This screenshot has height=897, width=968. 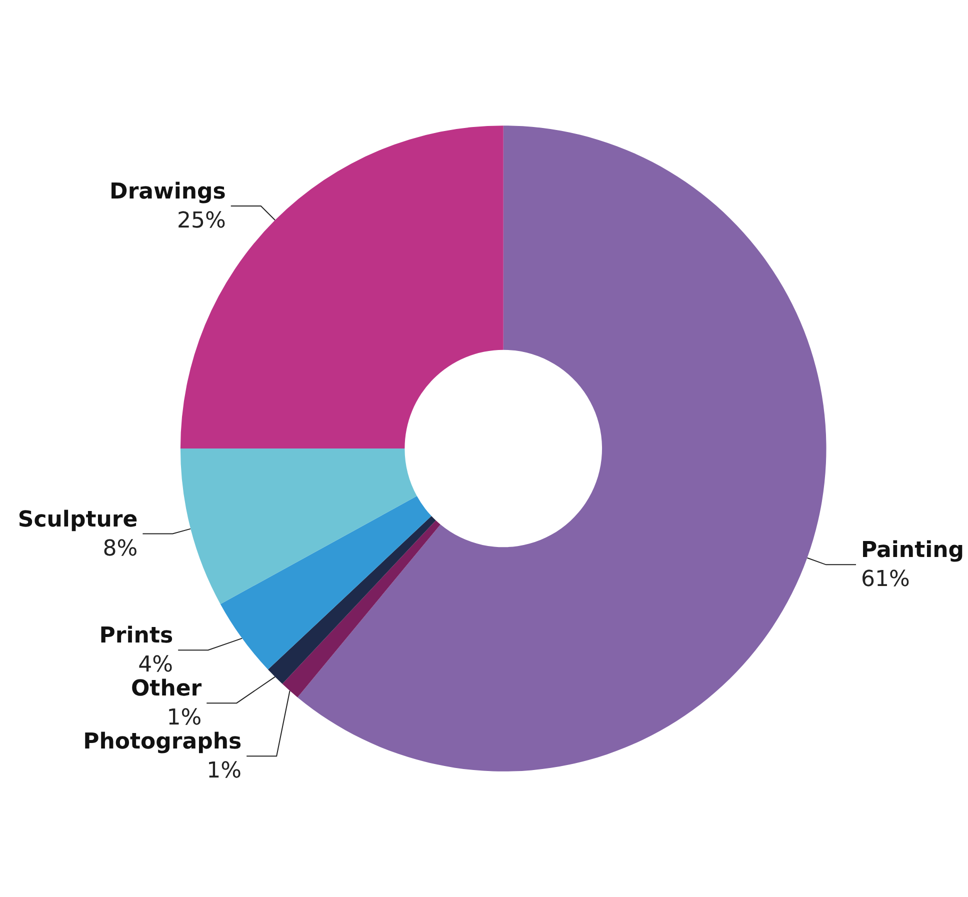 I want to click on data-label: 61%, so click(x=885, y=579).